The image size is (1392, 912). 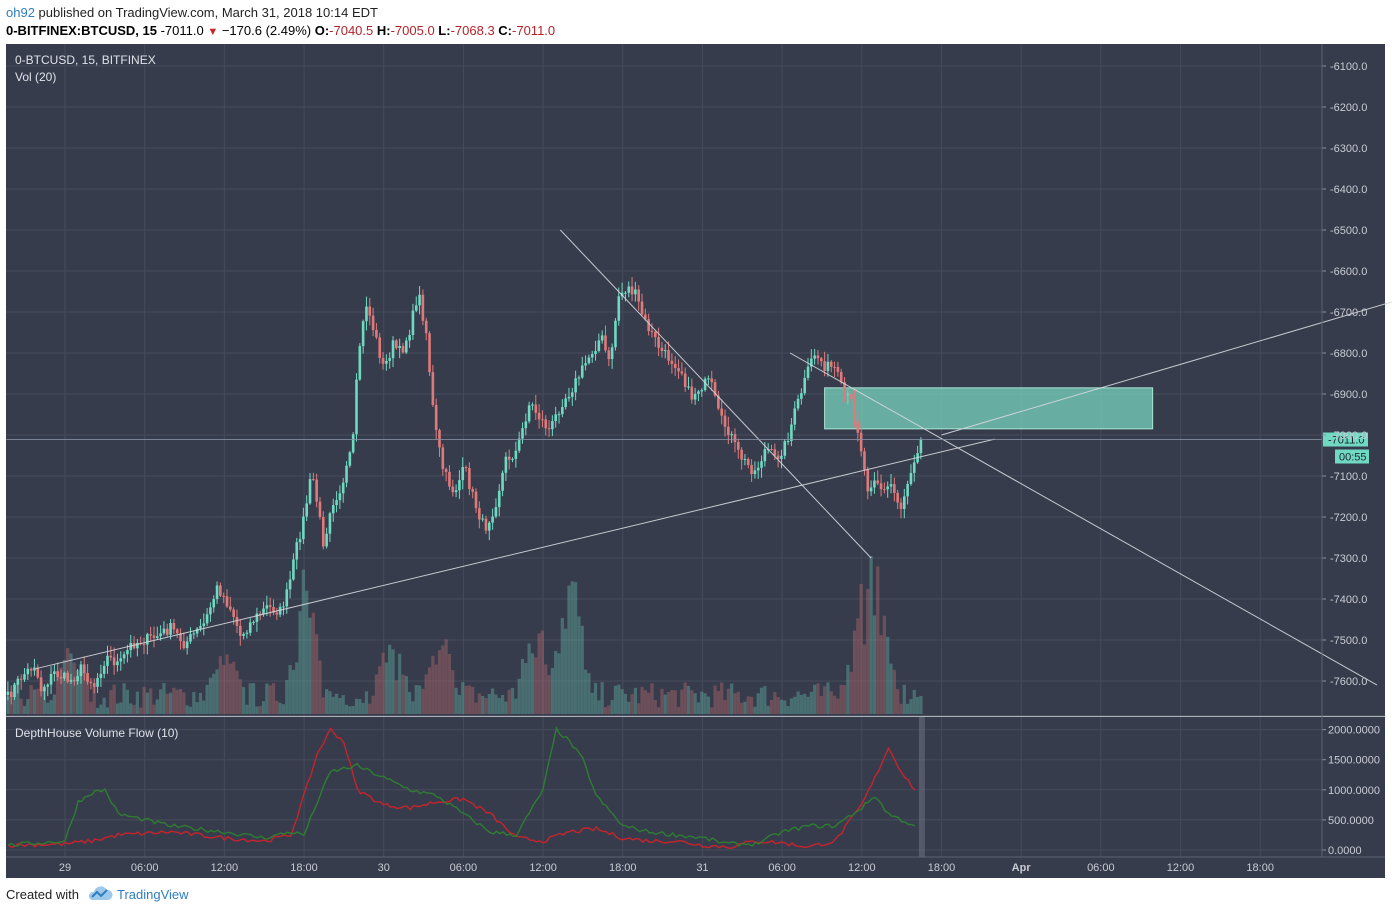 I want to click on high-label: H:, so click(x=382, y=30).